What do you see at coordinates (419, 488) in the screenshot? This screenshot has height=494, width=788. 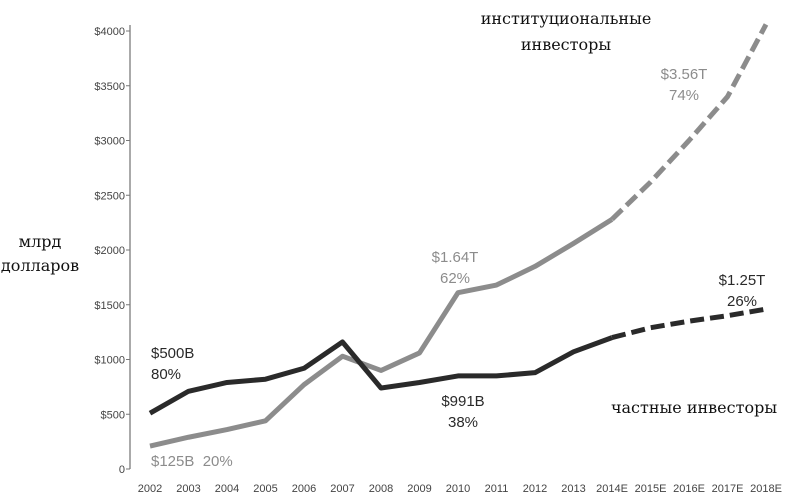 I see `x-tick-label: 2009` at bounding box center [419, 488].